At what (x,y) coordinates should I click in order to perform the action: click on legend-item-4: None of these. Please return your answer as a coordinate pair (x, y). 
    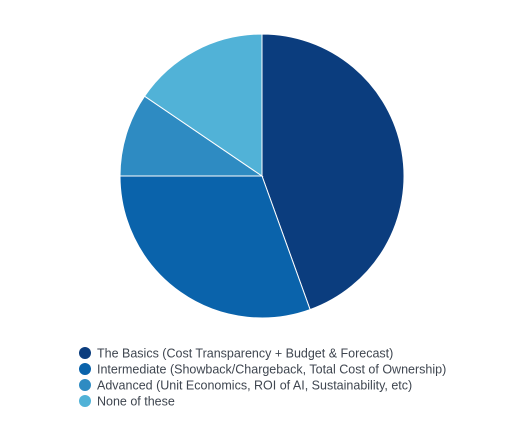
    Looking at the image, I should click on (127, 402).